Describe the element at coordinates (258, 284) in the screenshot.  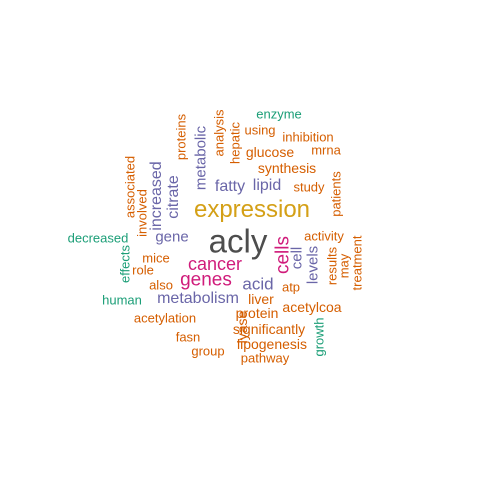
I see `word-acid: acid` at that location.